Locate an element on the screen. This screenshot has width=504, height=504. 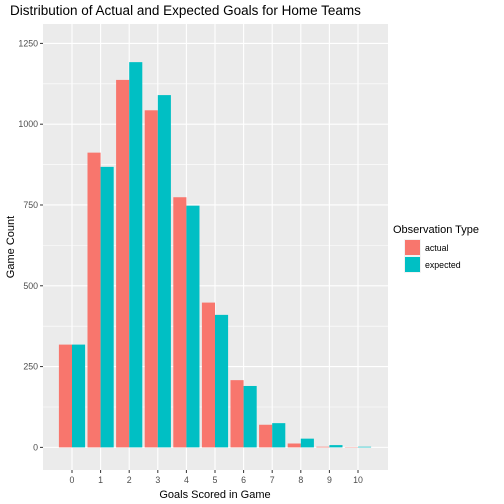
x-axis-ticks: 0 1 2 3 4 5 6 7 8 9 10 is located at coordinates (216, 477).